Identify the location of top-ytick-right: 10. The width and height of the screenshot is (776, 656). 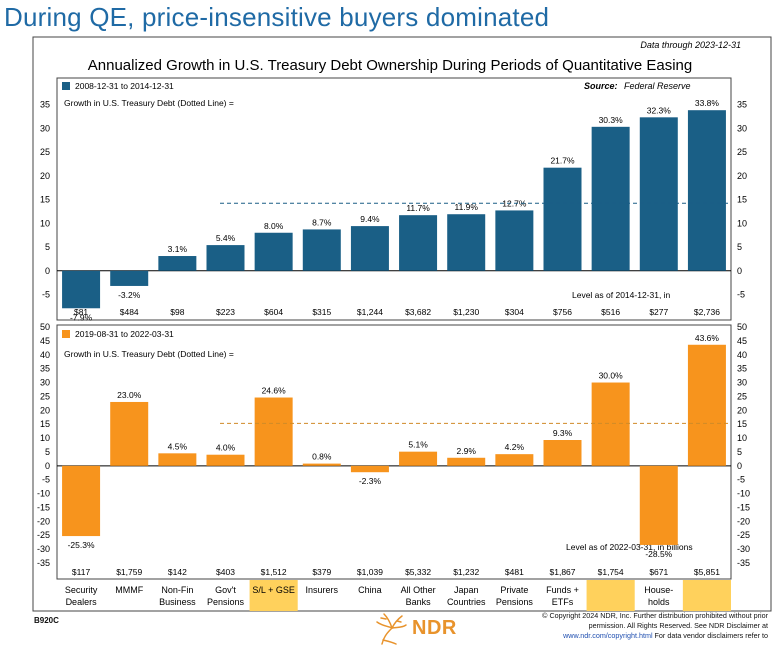
(742, 223).